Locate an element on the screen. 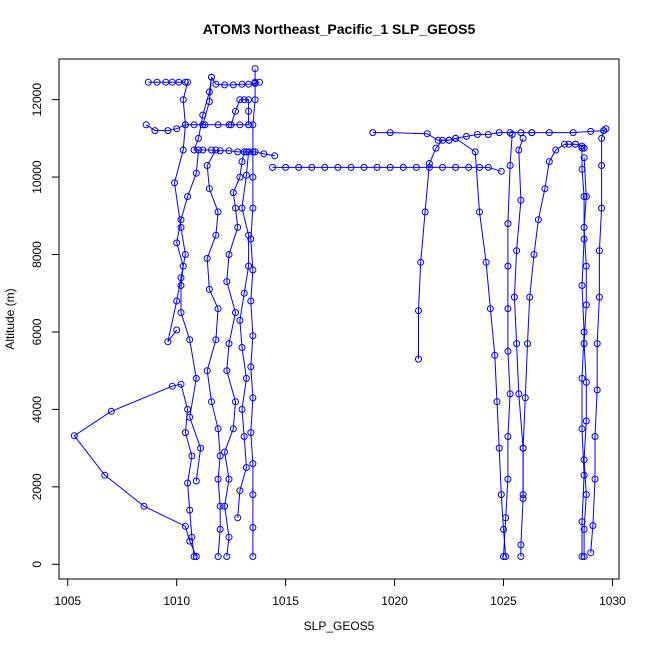  y-tick-label: 2000 is located at coordinates (37, 486).